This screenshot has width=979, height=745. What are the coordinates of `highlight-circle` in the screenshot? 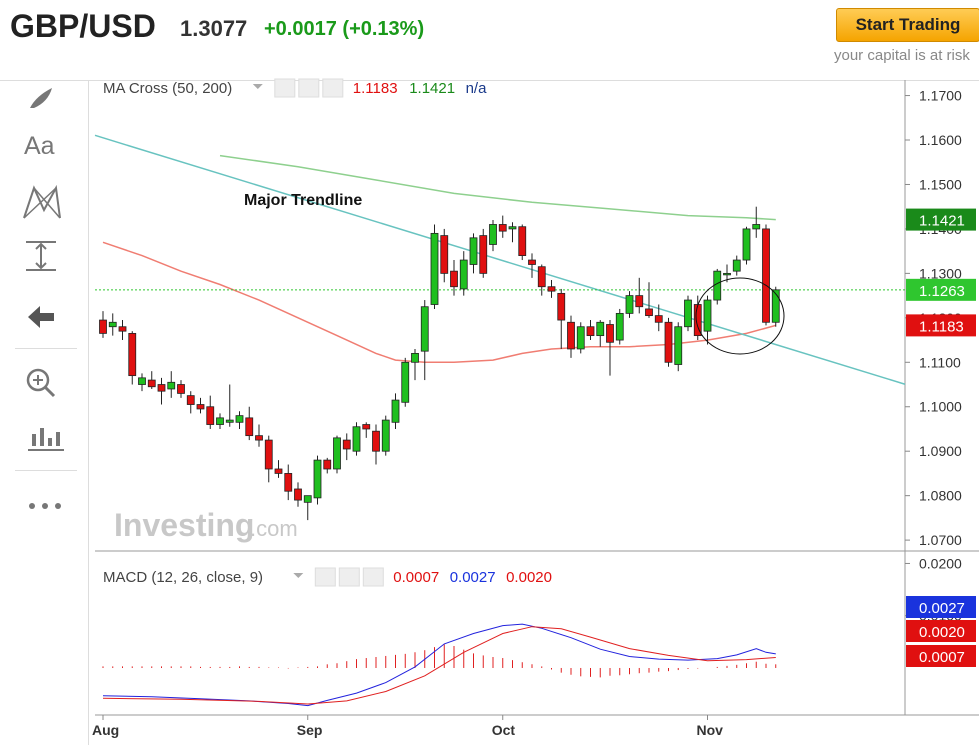 It's located at (740, 316).